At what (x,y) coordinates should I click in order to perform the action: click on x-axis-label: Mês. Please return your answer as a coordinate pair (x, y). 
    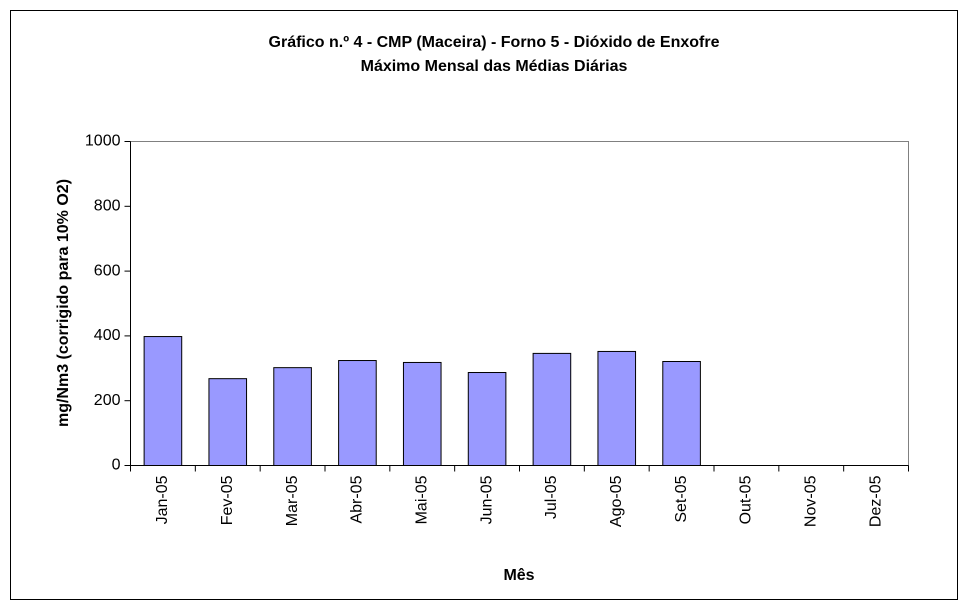
    Looking at the image, I should click on (518, 575).